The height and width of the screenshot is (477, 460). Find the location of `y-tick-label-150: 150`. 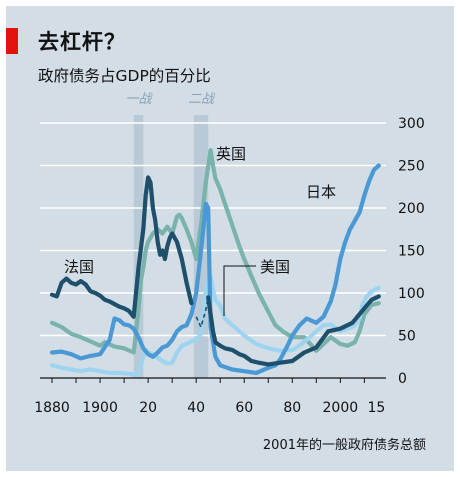

y-tick-label-150: 150 is located at coordinates (411, 252).